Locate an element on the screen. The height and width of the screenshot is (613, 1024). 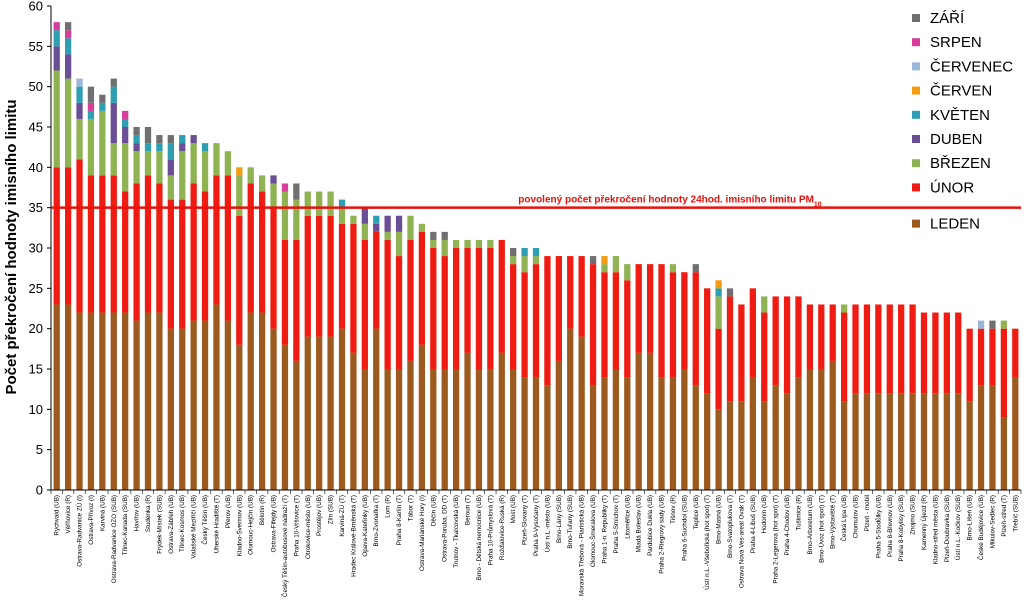
legend-label: SRPEN is located at coordinates (956, 42).